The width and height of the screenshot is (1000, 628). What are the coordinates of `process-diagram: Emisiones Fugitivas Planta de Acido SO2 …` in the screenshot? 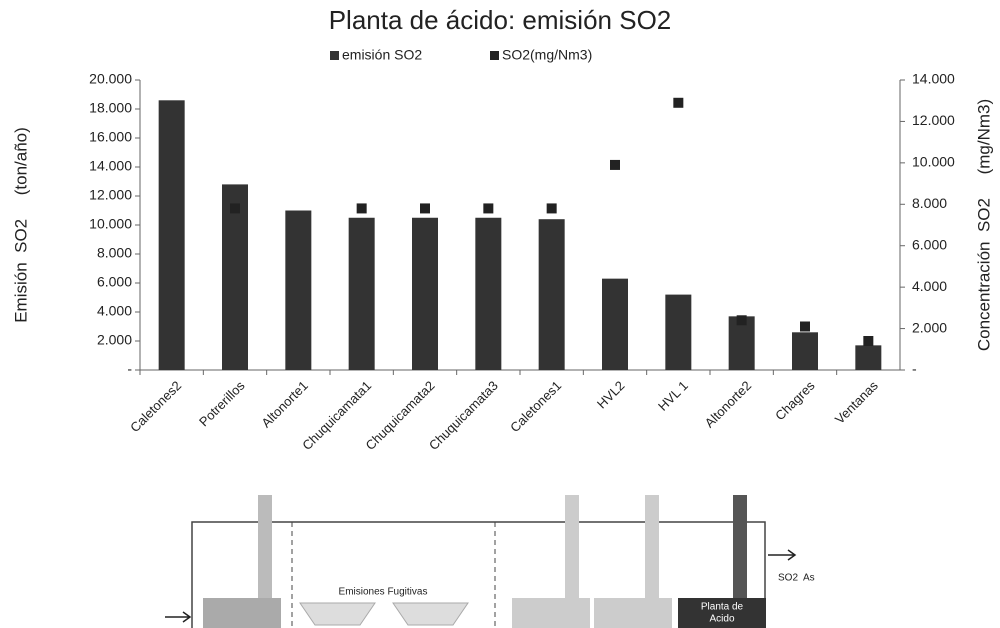 It's located at (490, 561).